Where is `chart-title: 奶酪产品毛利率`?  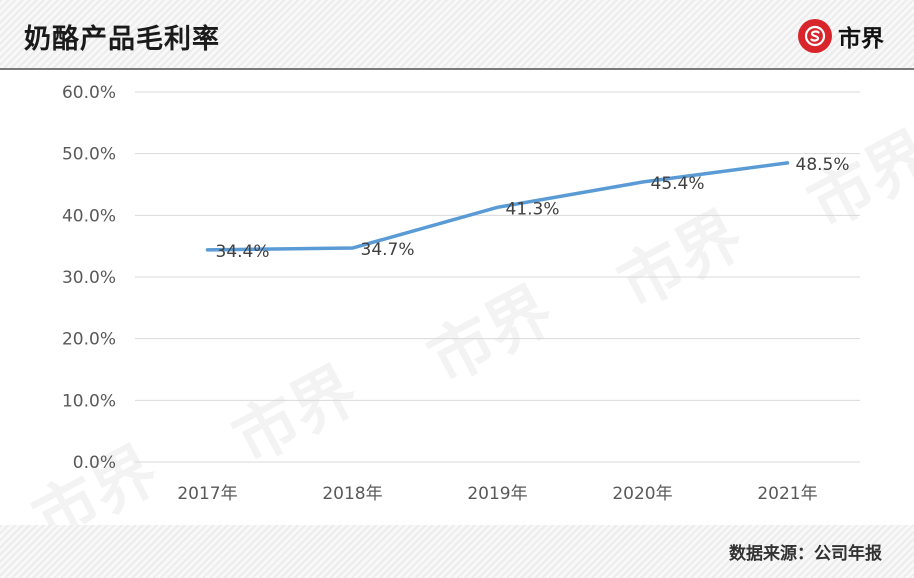
chart-title: 奶酪产品毛利率 is located at coordinates (122, 39).